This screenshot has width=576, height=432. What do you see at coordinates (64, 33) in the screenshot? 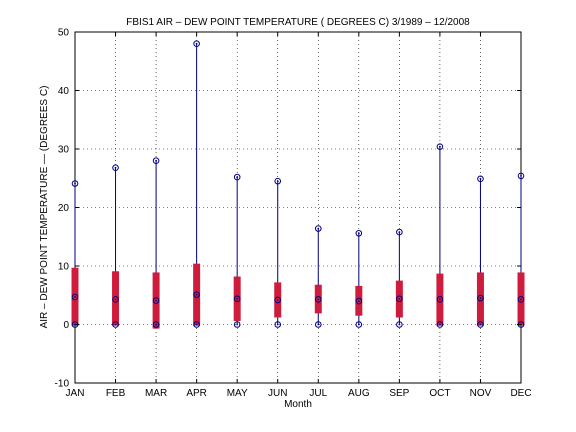
I see `y-tick-label: 50` at bounding box center [64, 33].